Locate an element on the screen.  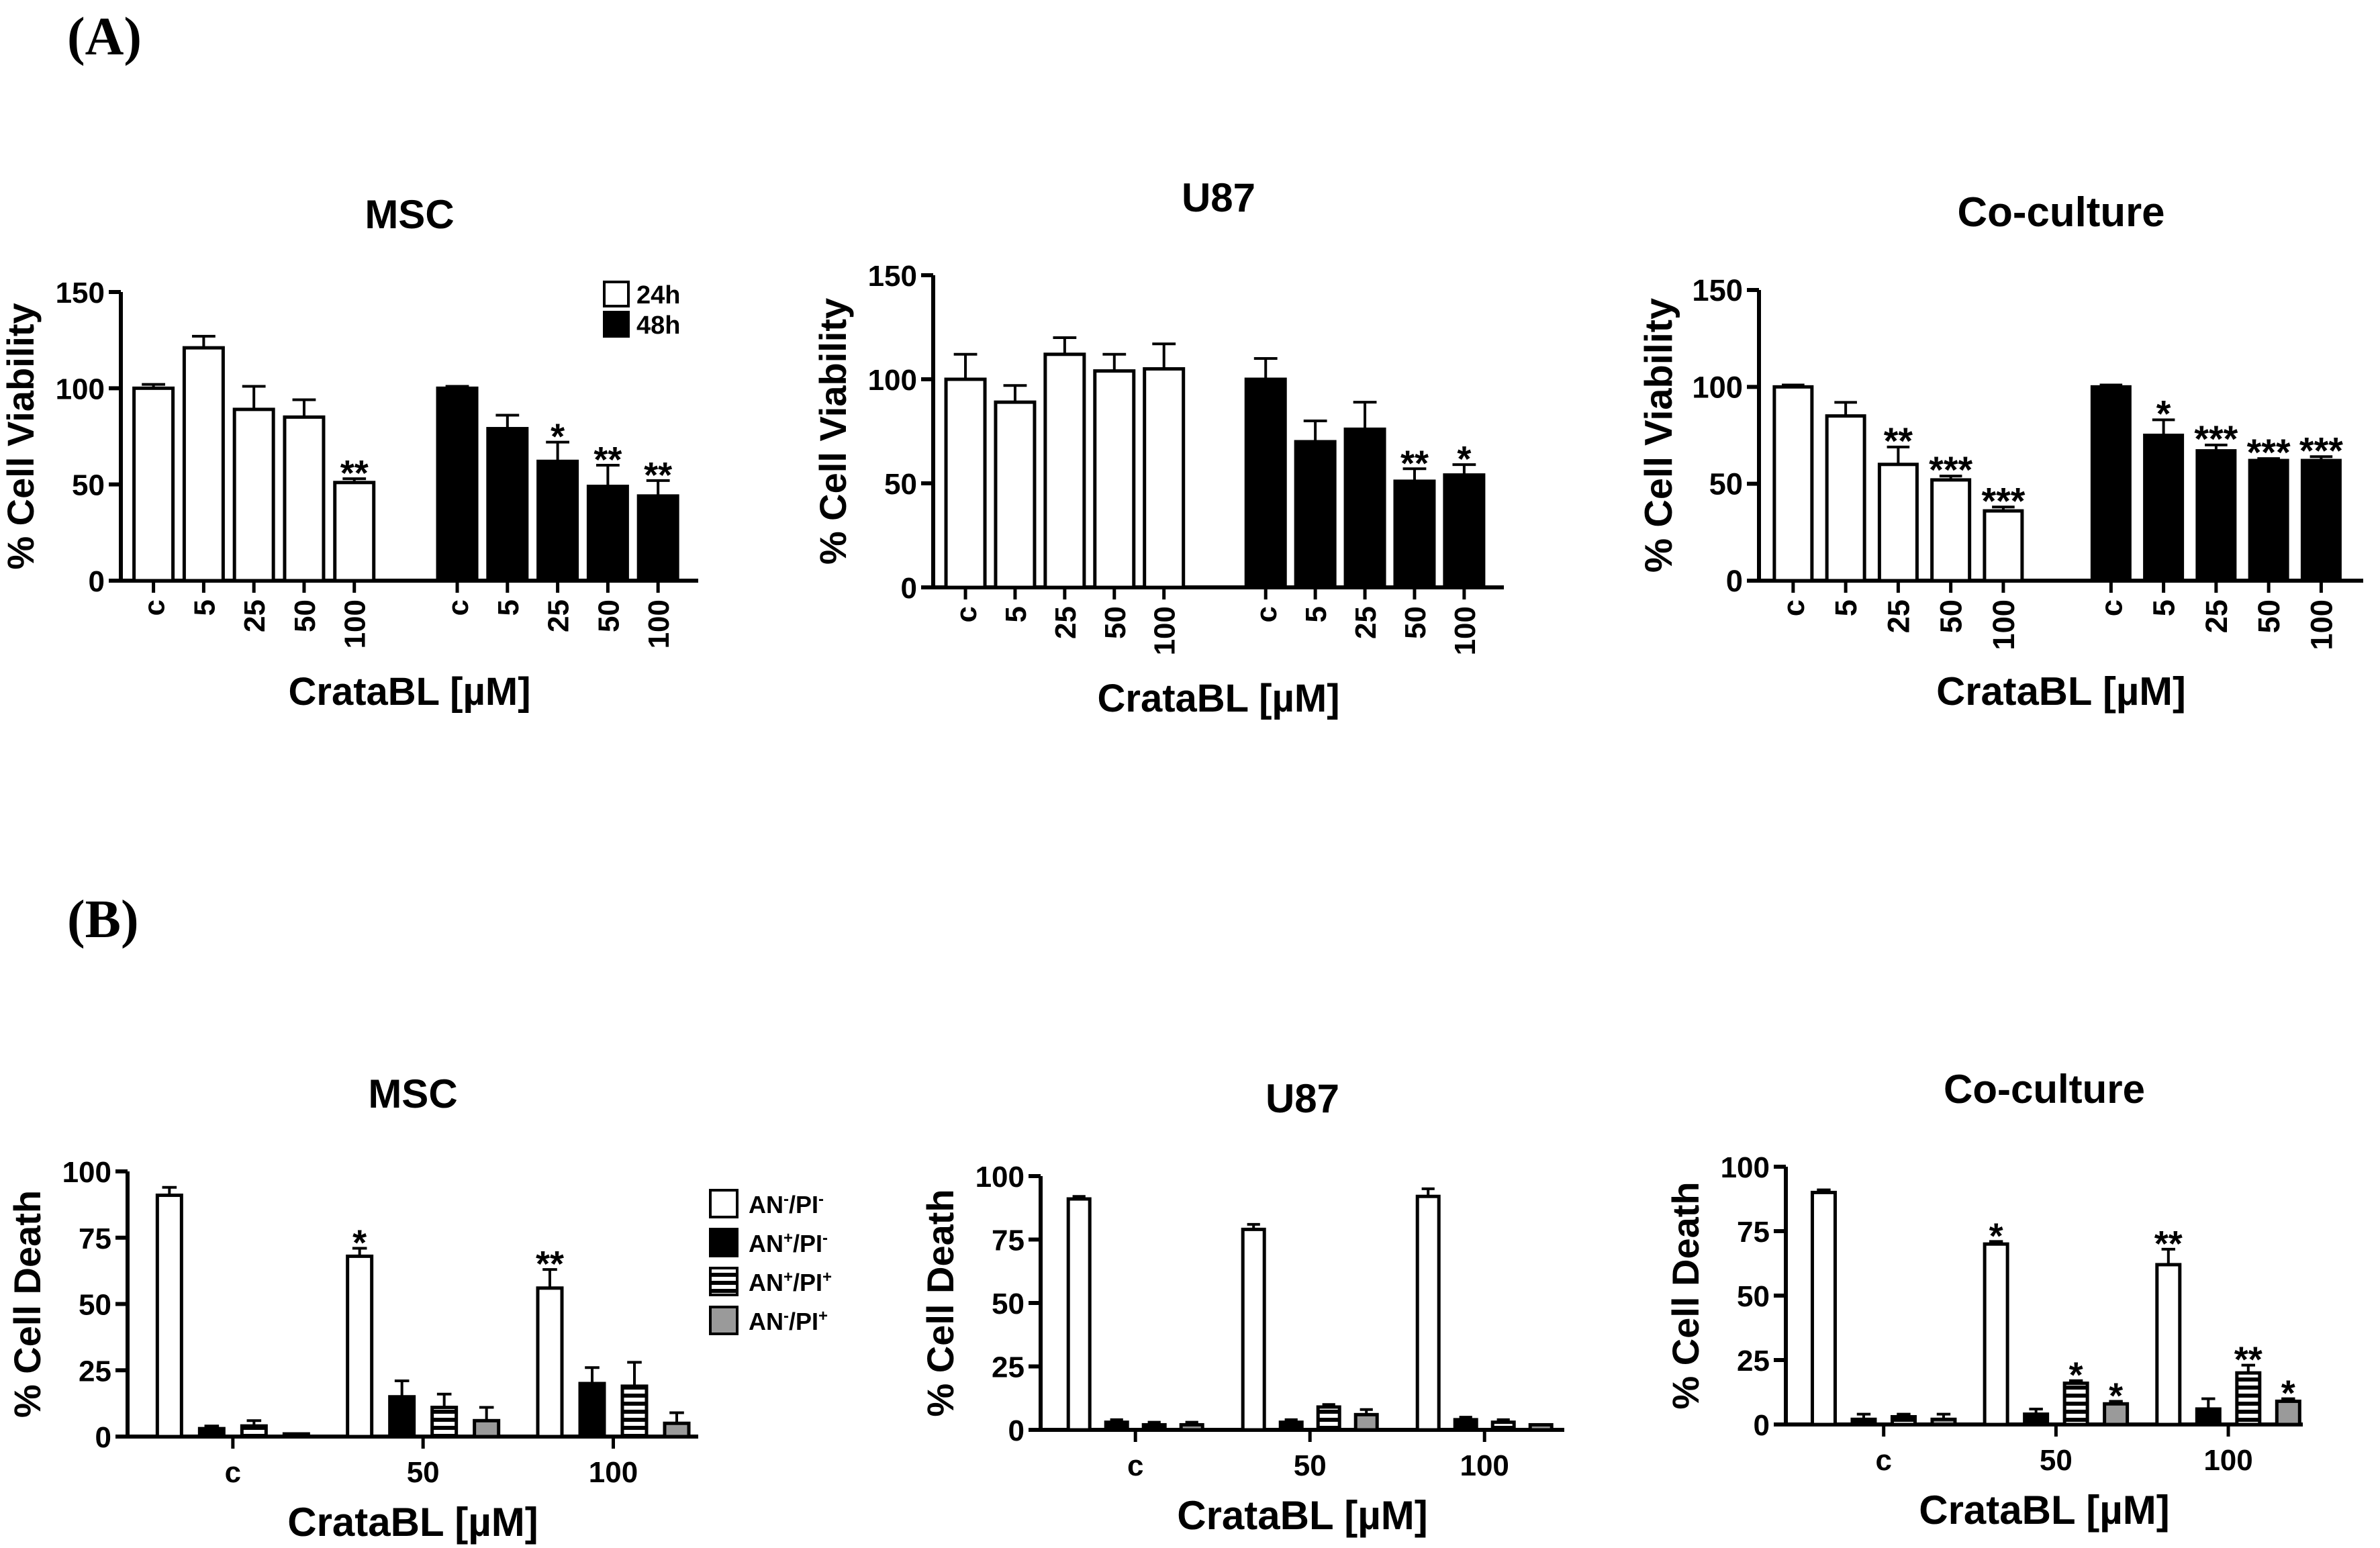
chart2-y-label: % Cell Viability is located at coordinates (833, 431).